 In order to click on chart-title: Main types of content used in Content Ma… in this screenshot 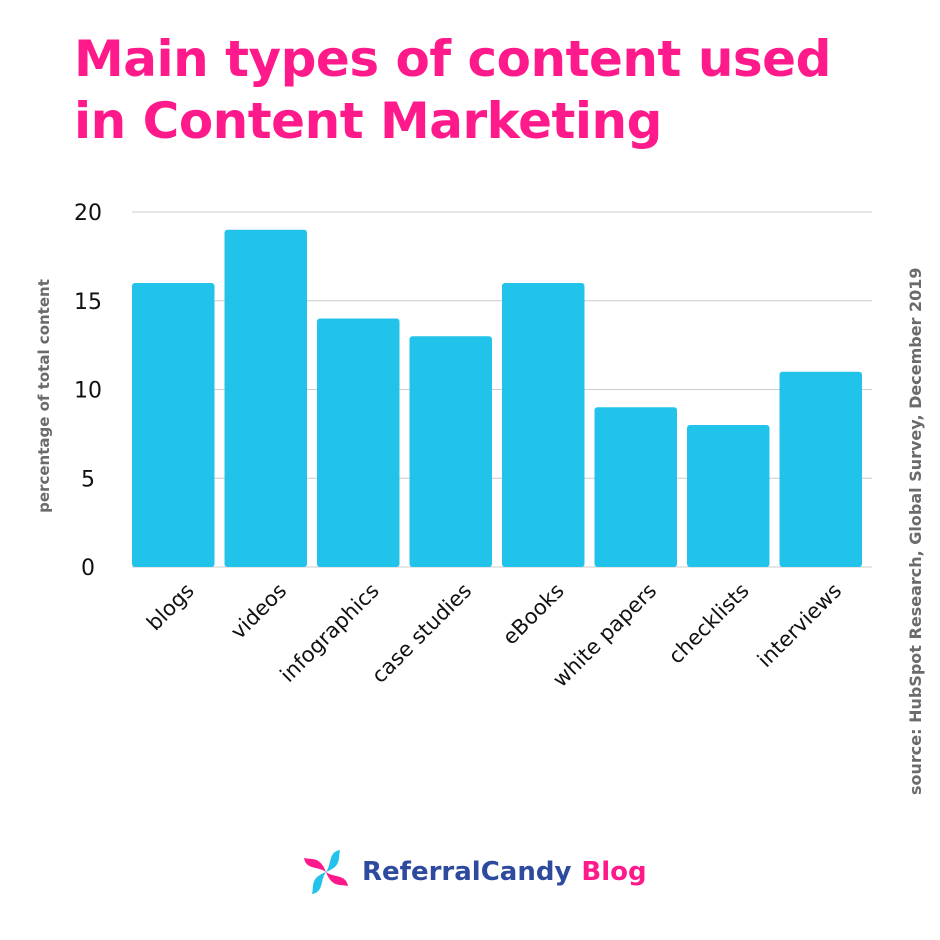, I will do `click(489, 90)`.